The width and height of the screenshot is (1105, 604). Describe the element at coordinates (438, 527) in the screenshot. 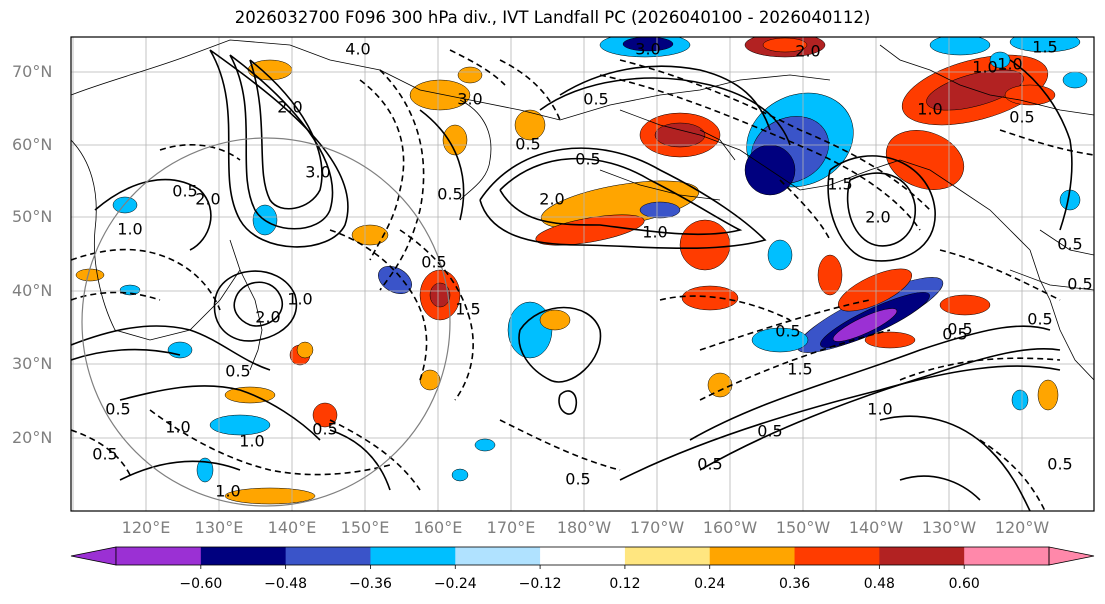

I see `longitude-label: 160°E` at that location.